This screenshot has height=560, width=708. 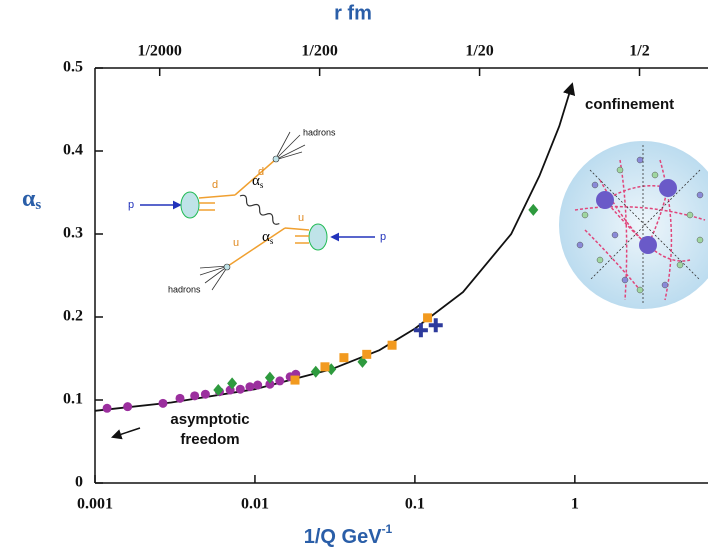 What do you see at coordinates (387, 529) in the screenshot?
I see `x-label-sup: -1` at bounding box center [387, 529].